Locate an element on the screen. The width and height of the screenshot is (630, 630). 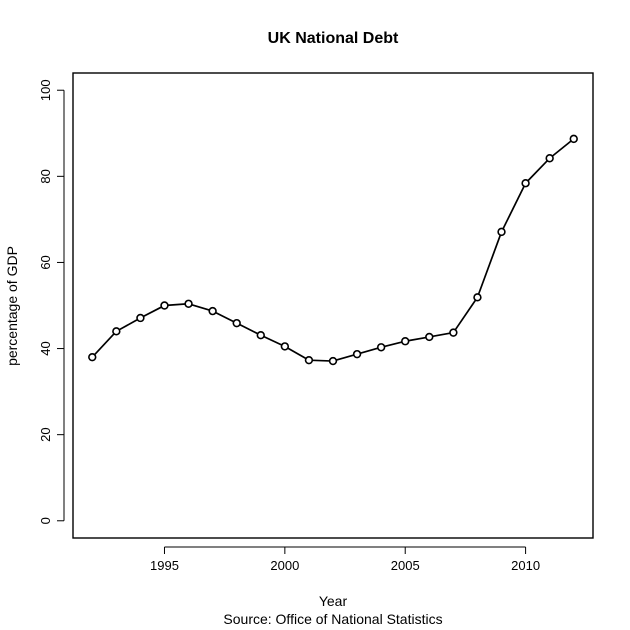
x-tick-label: 2000 is located at coordinates (284, 565).